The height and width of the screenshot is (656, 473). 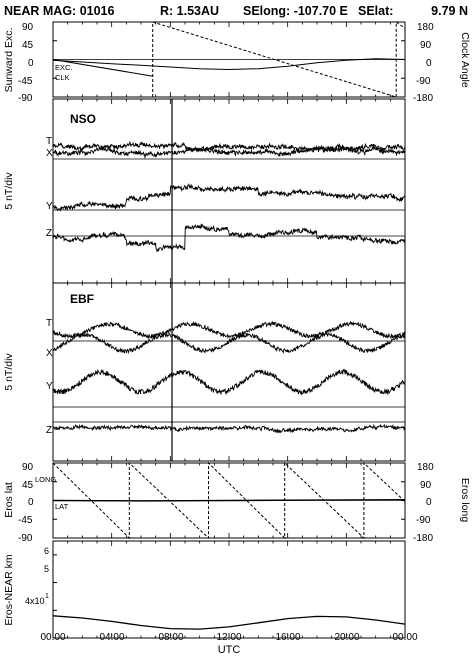 I want to click on eros-lat-ytick-3: -45, so click(x=25, y=520).